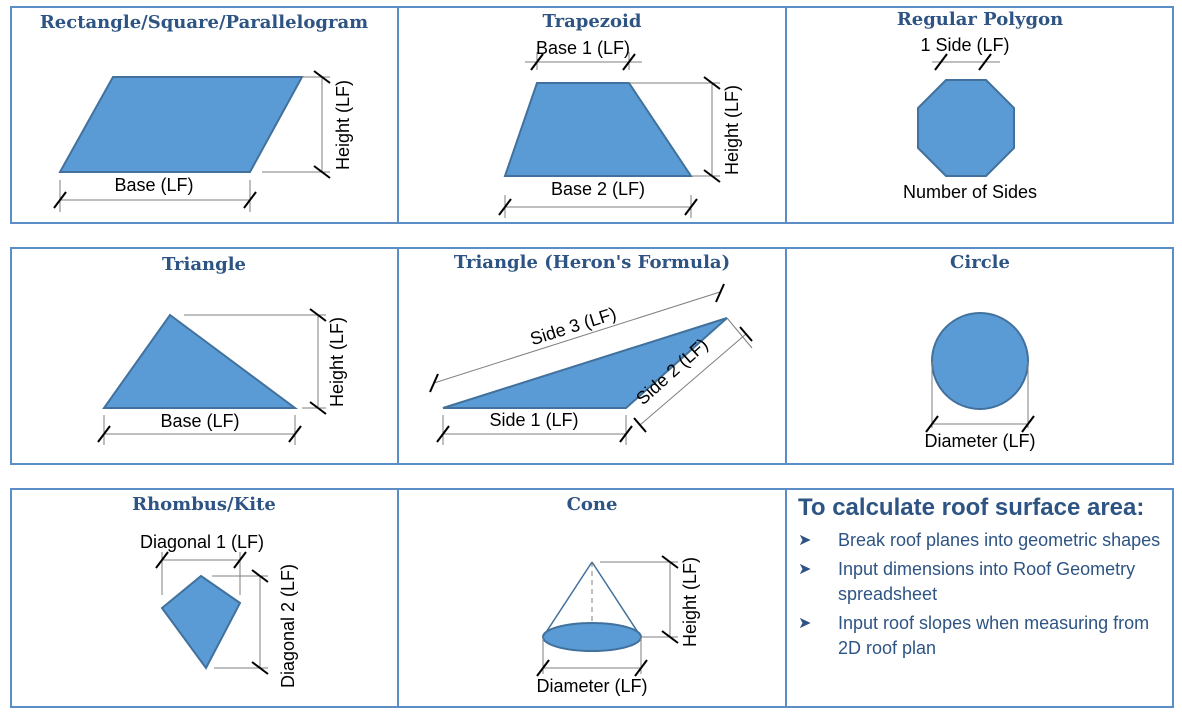 The height and width of the screenshot is (716, 1182). What do you see at coordinates (592, 657) in the screenshot?
I see `cone-diameter-dimension` at bounding box center [592, 657].